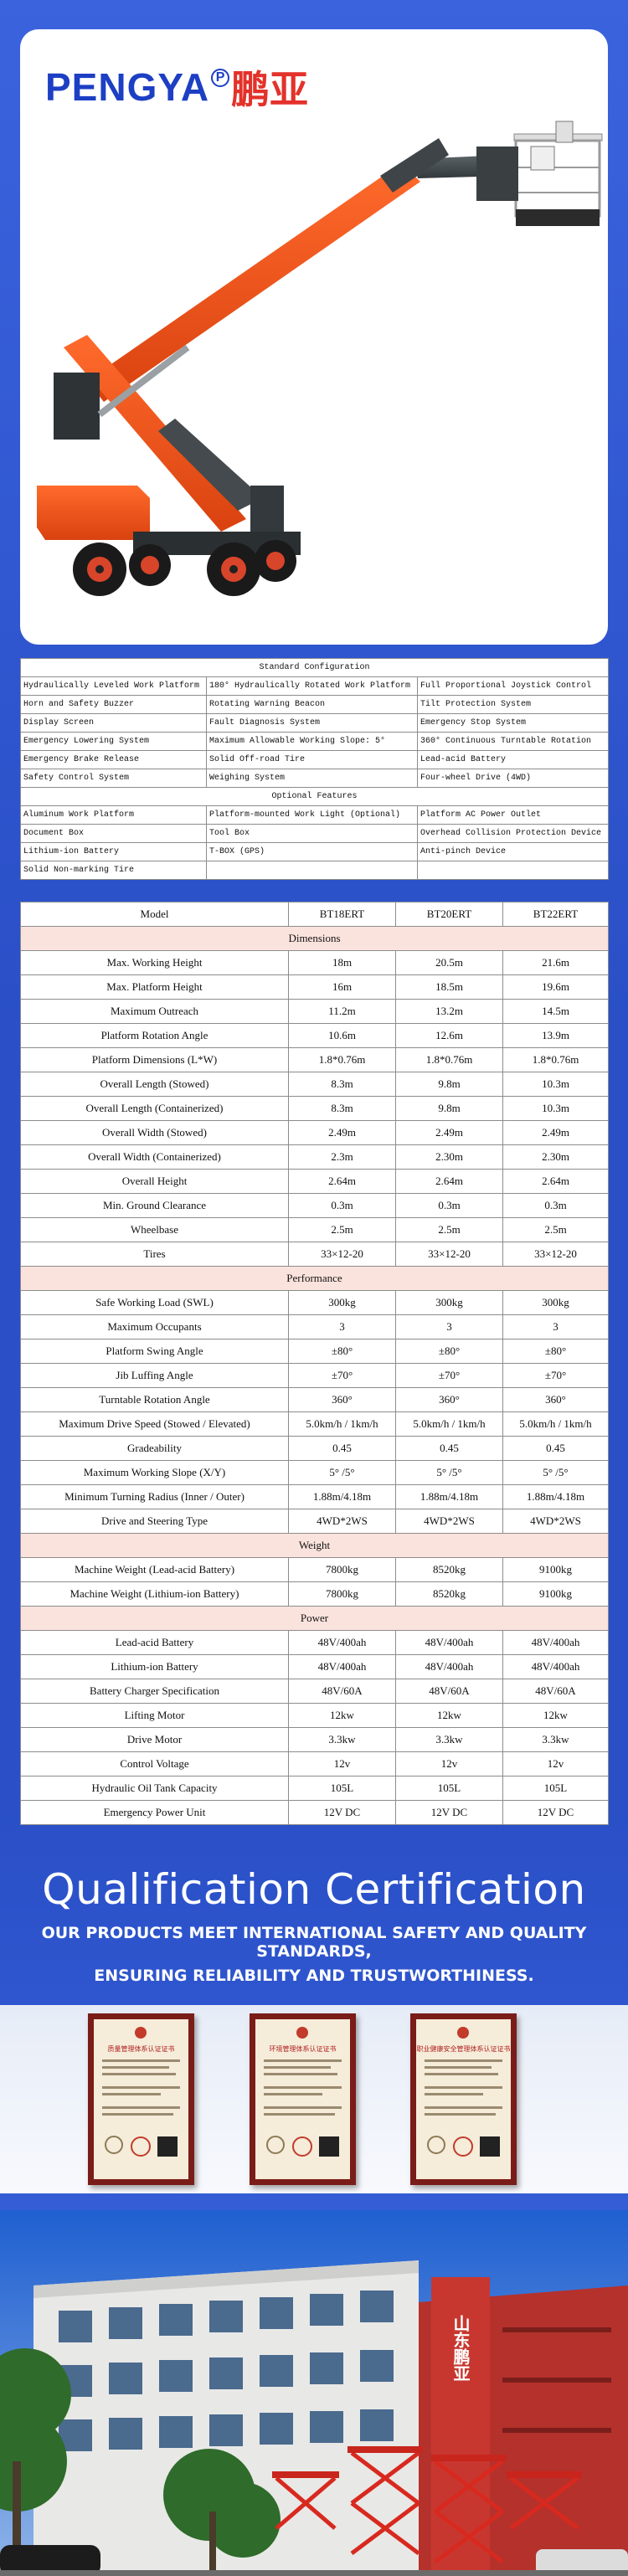 The height and width of the screenshot is (2576, 628). I want to click on table-cell: Safety Control System, so click(114, 779).